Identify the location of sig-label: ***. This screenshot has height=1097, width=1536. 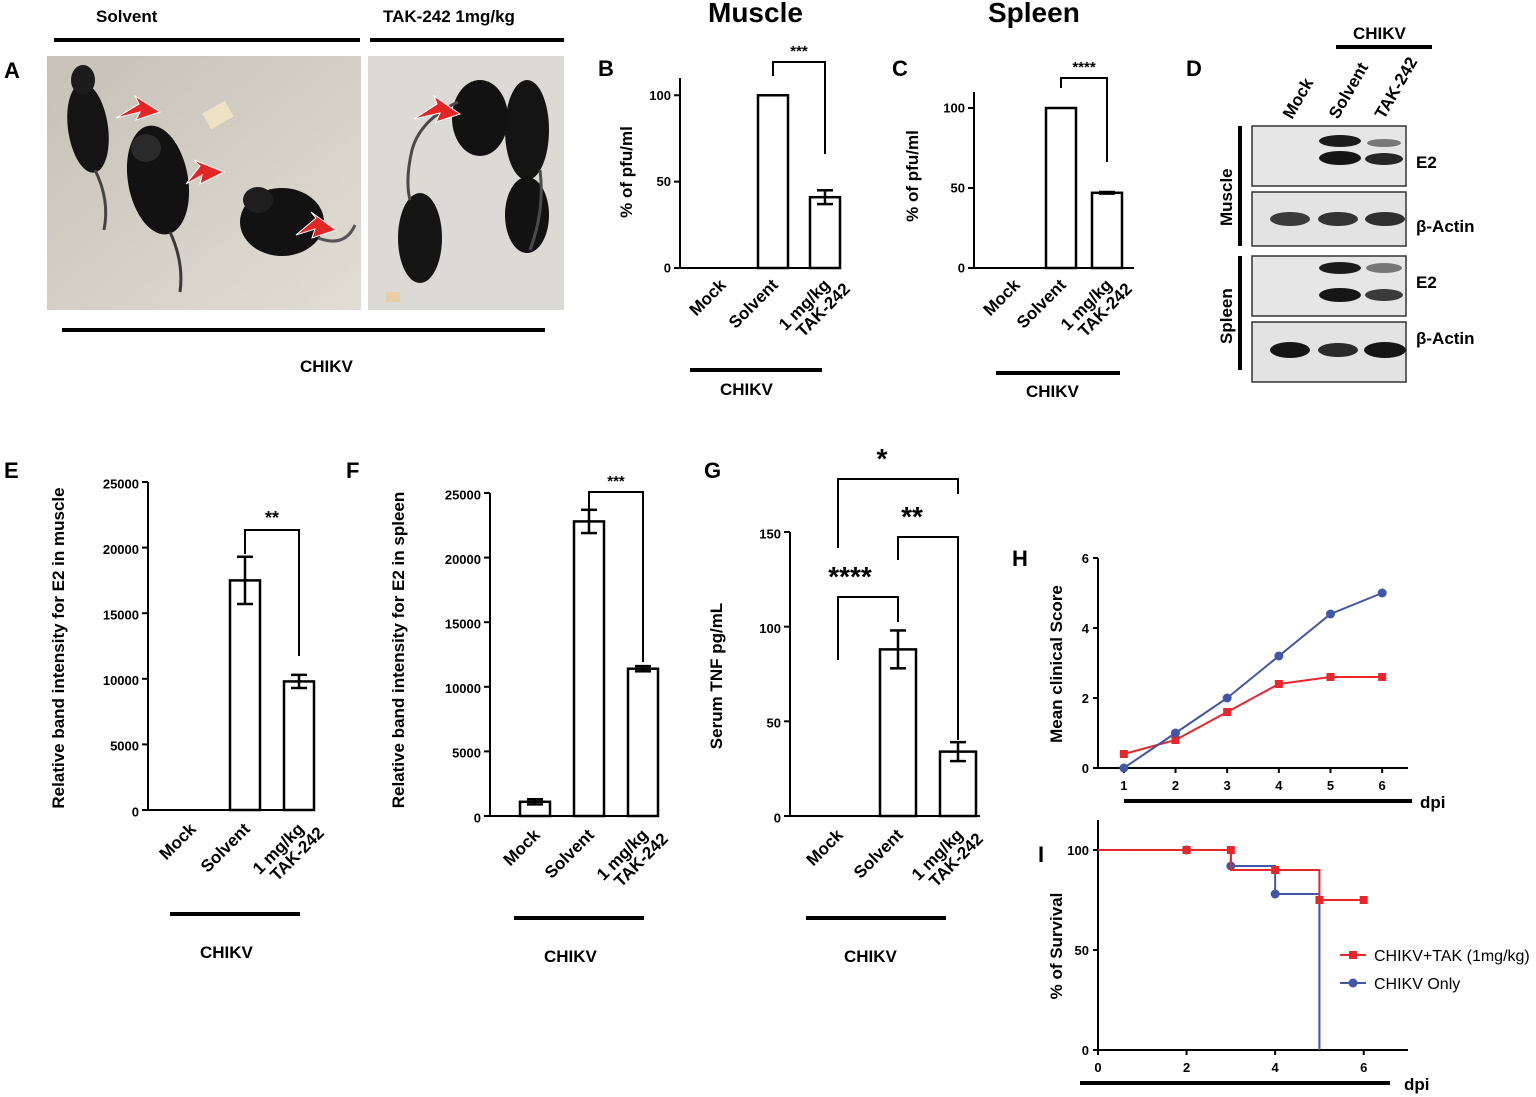
(616, 481).